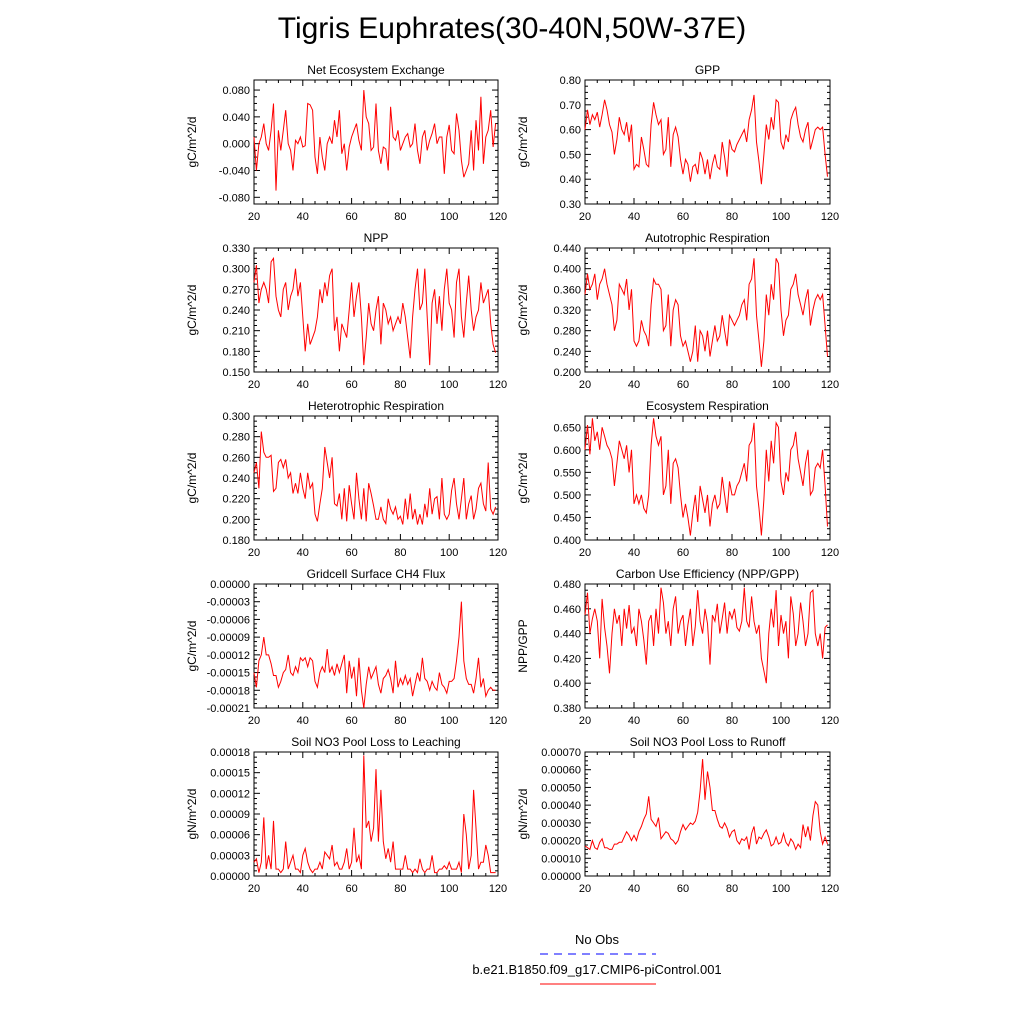 Image resolution: width=1024 pixels, height=1024 pixels. I want to click on y-tick-label: -0.00006, so click(228, 620).